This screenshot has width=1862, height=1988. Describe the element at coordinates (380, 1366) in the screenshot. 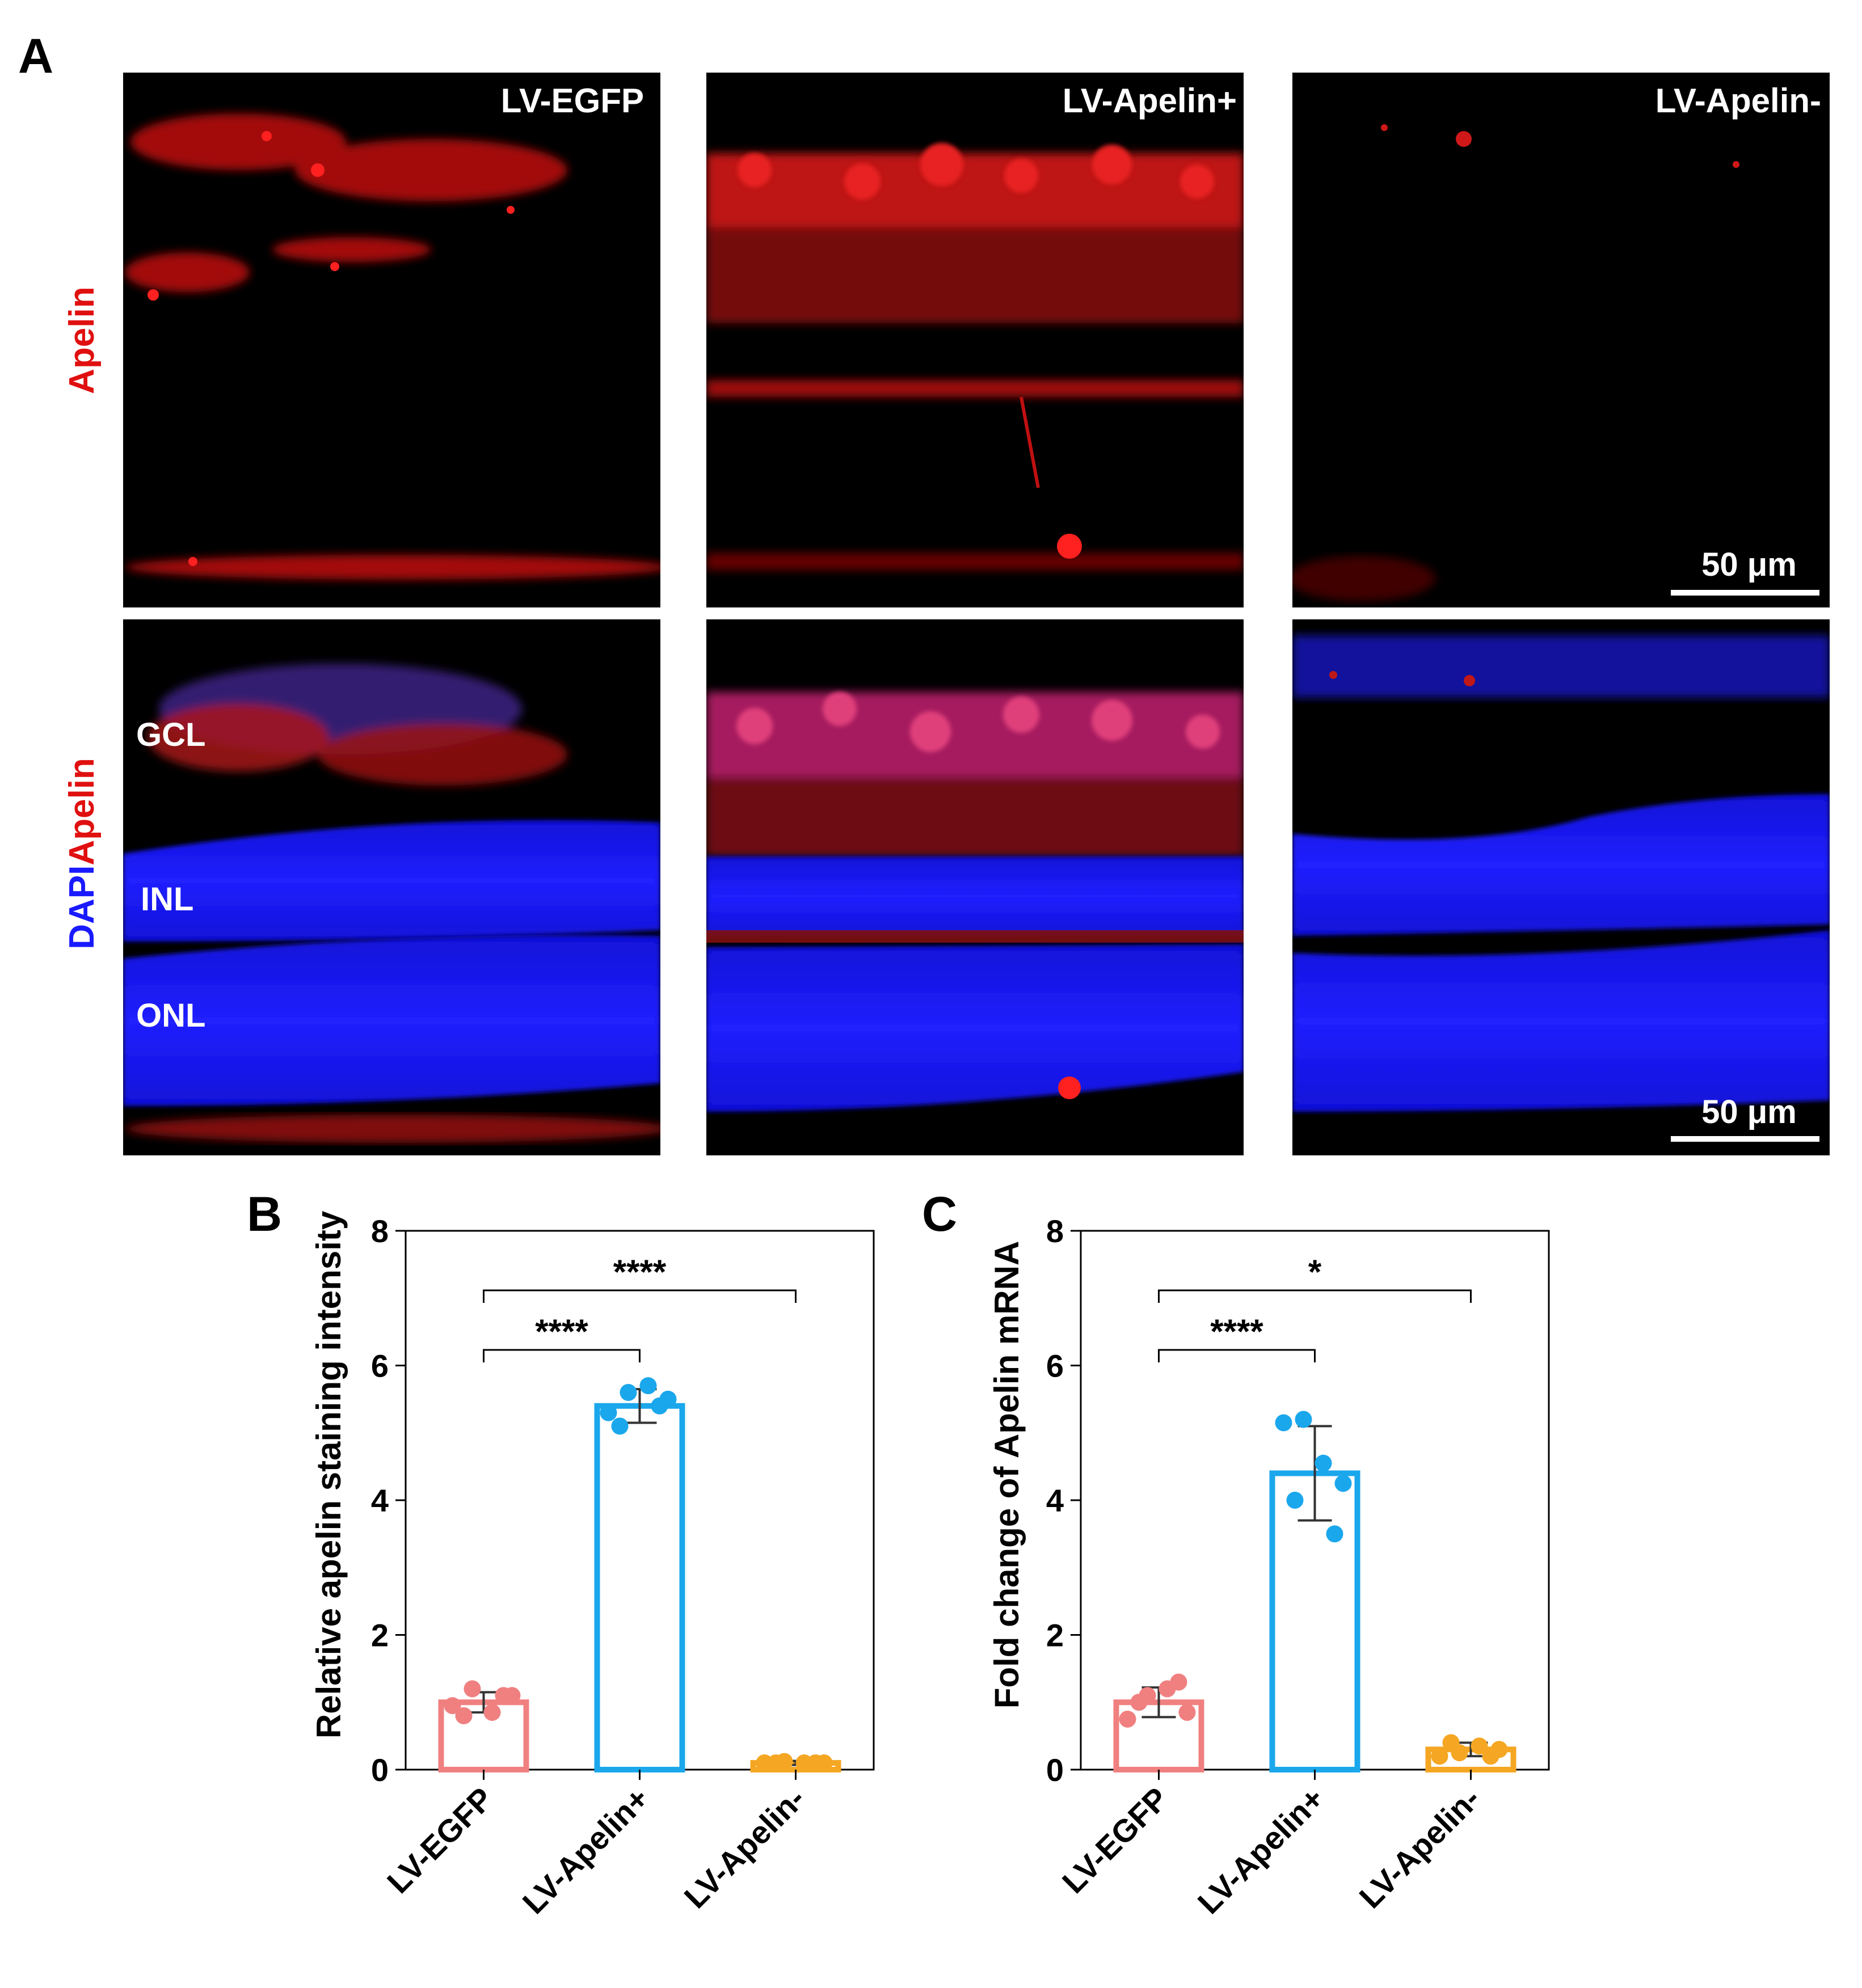

I see `chart-b-ytick-label: 6` at that location.